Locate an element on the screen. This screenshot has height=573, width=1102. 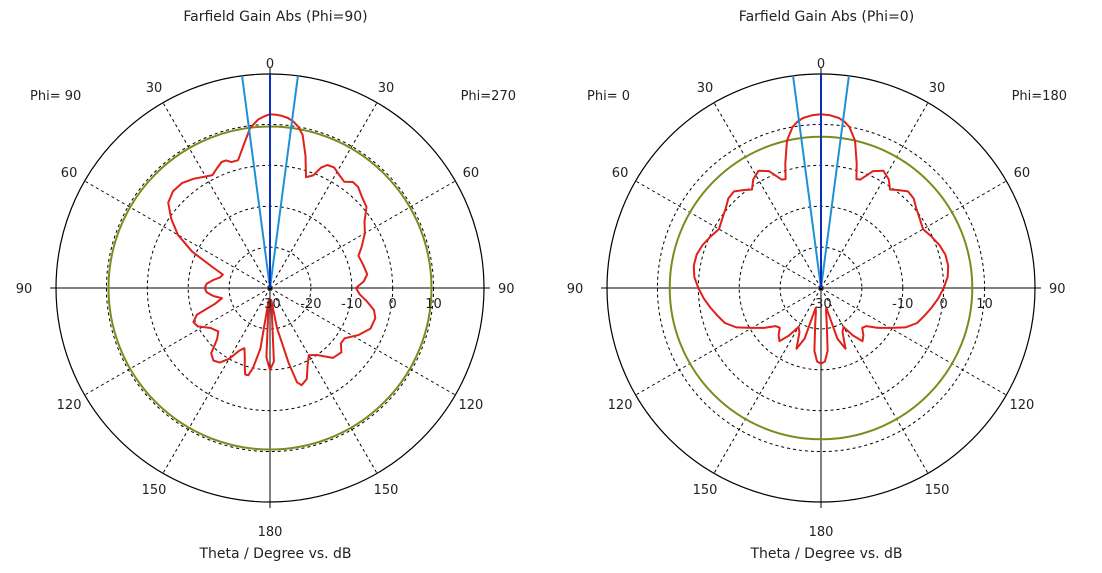
radial-tick-label: -20 is located at coordinates (310, 304).